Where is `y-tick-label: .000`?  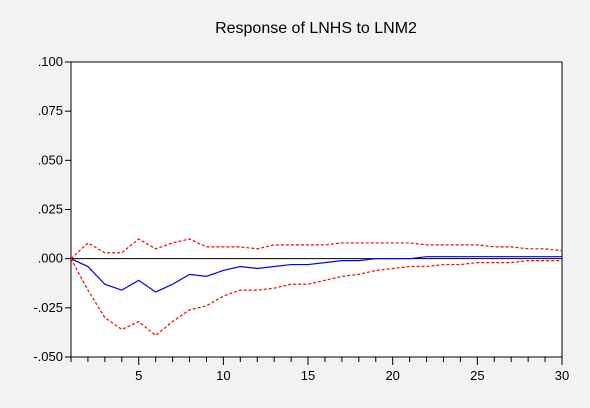
y-tick-label: .000 is located at coordinates (50, 258).